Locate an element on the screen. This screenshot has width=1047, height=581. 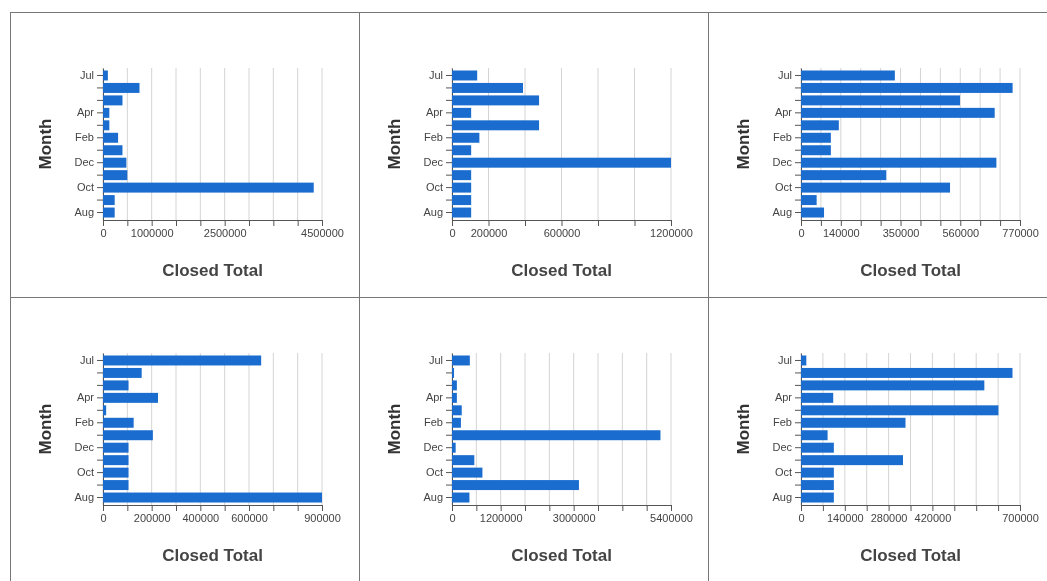
x-tick-label: 350000 is located at coordinates (901, 232).